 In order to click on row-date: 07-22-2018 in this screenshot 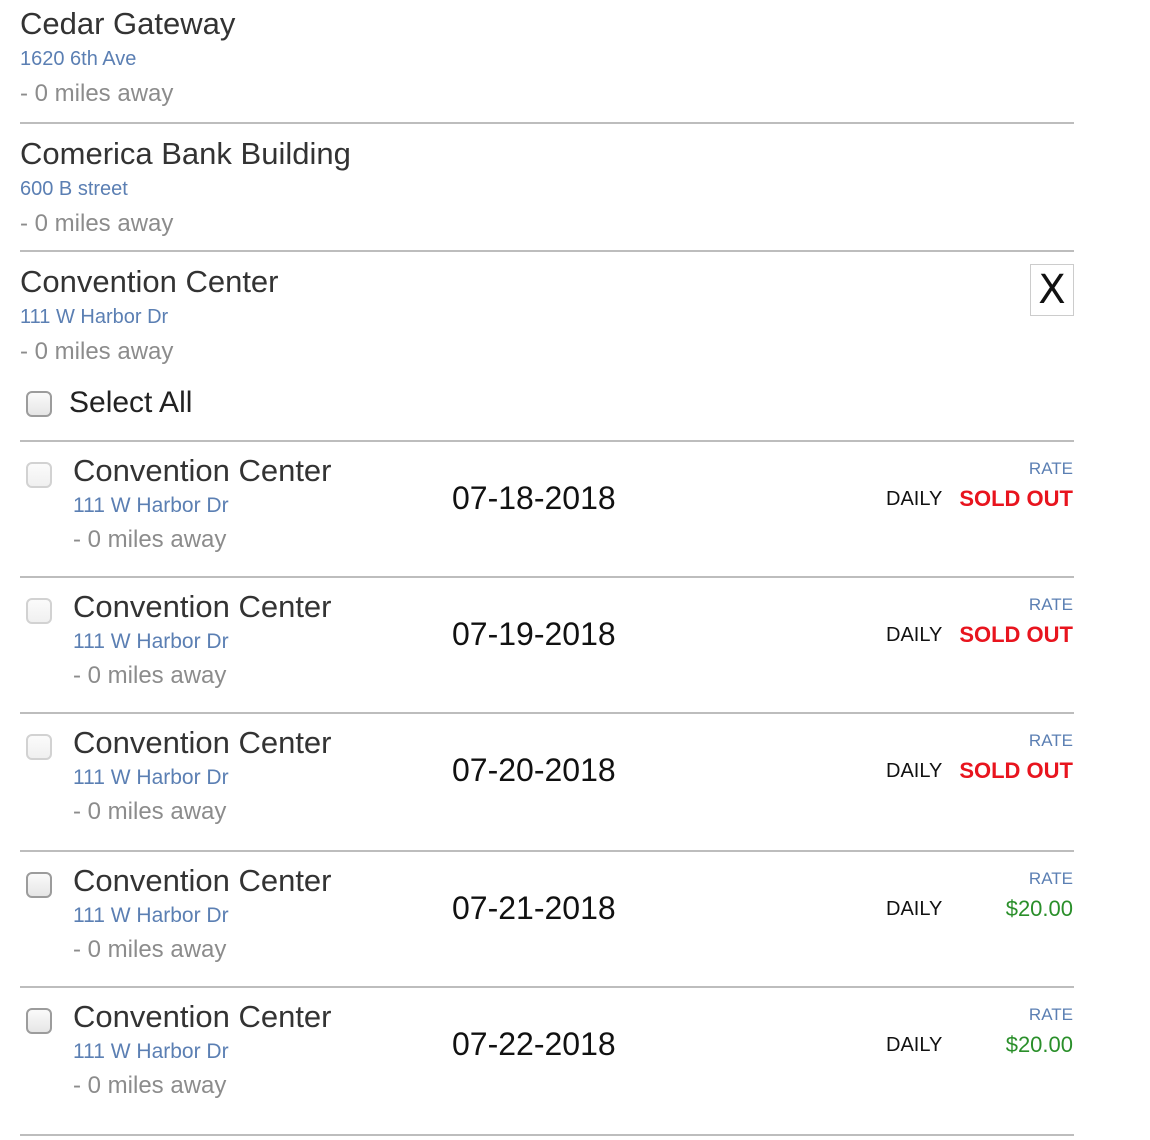, I will do `click(534, 1044)`.